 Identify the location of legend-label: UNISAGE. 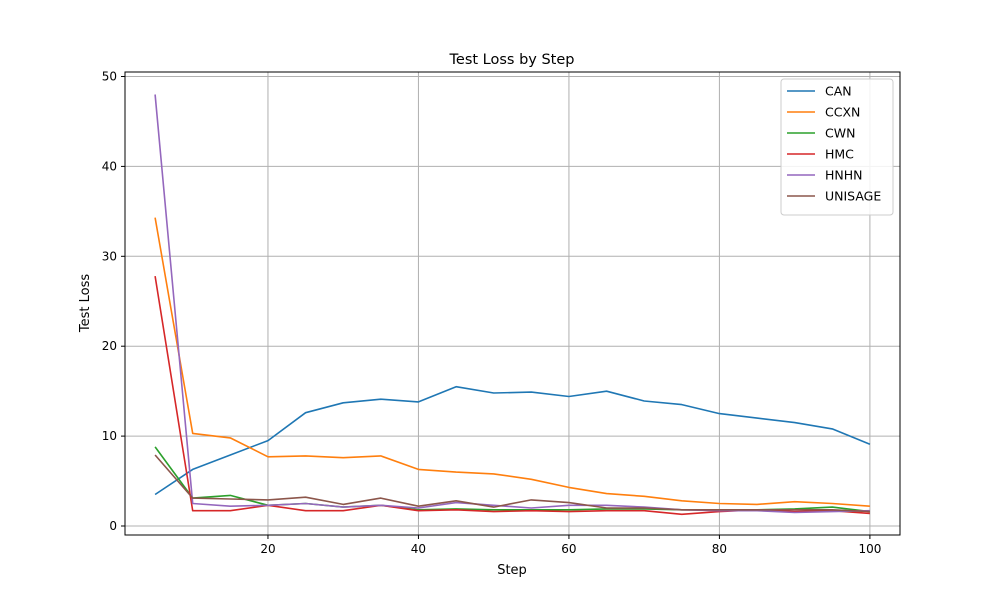
(853, 196).